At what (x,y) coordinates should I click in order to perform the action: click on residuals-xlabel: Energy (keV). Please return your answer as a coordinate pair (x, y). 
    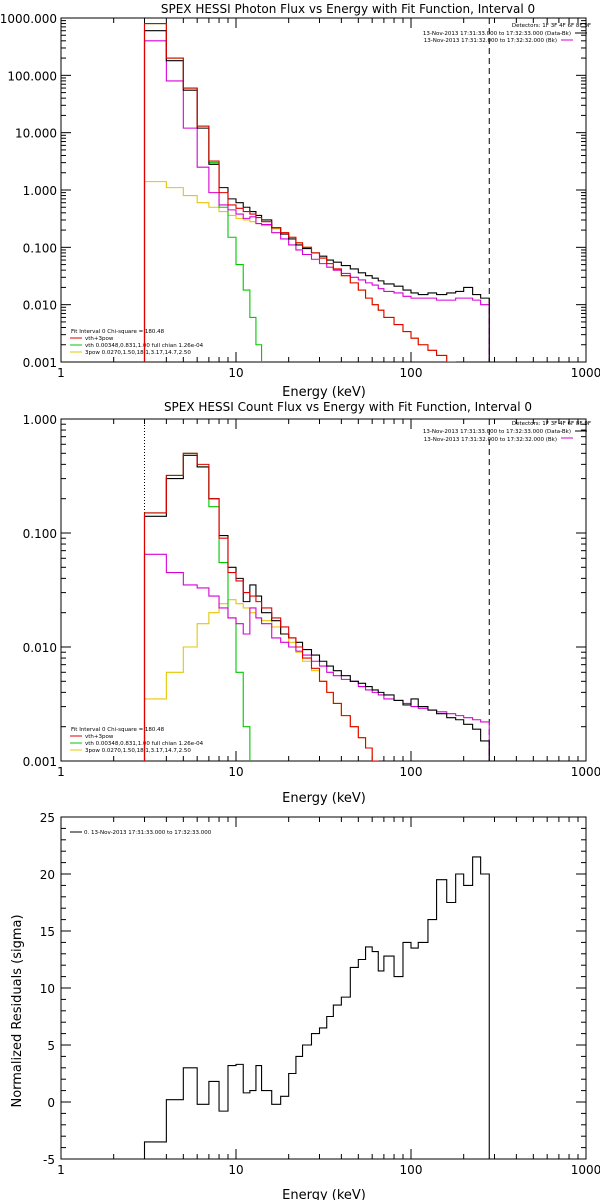
    Looking at the image, I should click on (324, 1194).